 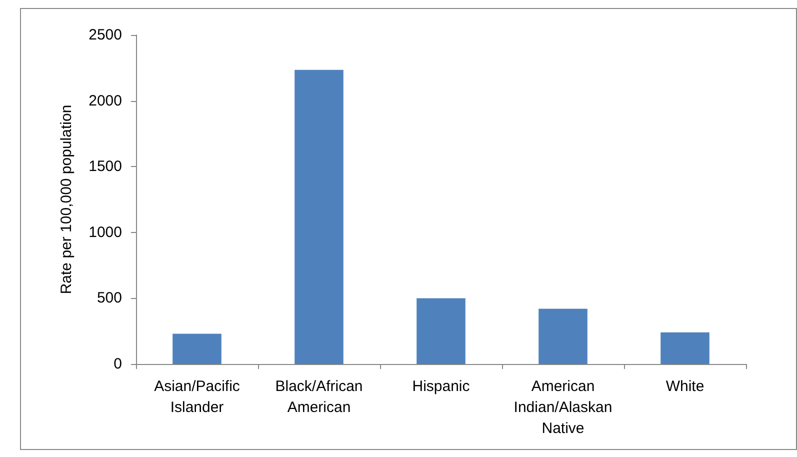 What do you see at coordinates (197, 397) in the screenshot?
I see `x-tick-label: Asian/Pacific Islander` at bounding box center [197, 397].